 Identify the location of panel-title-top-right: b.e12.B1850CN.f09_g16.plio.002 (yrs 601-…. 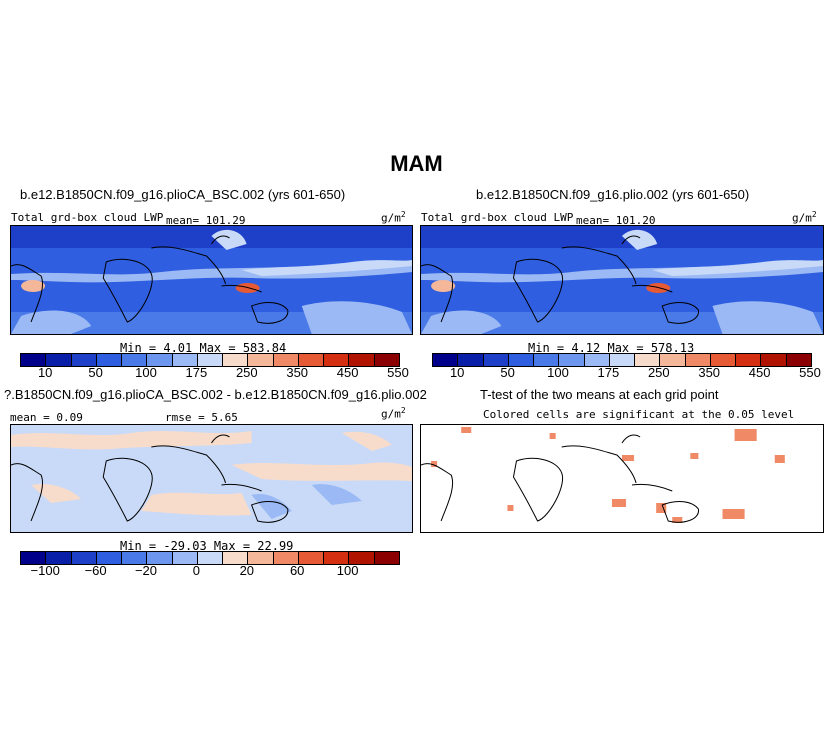
(613, 194).